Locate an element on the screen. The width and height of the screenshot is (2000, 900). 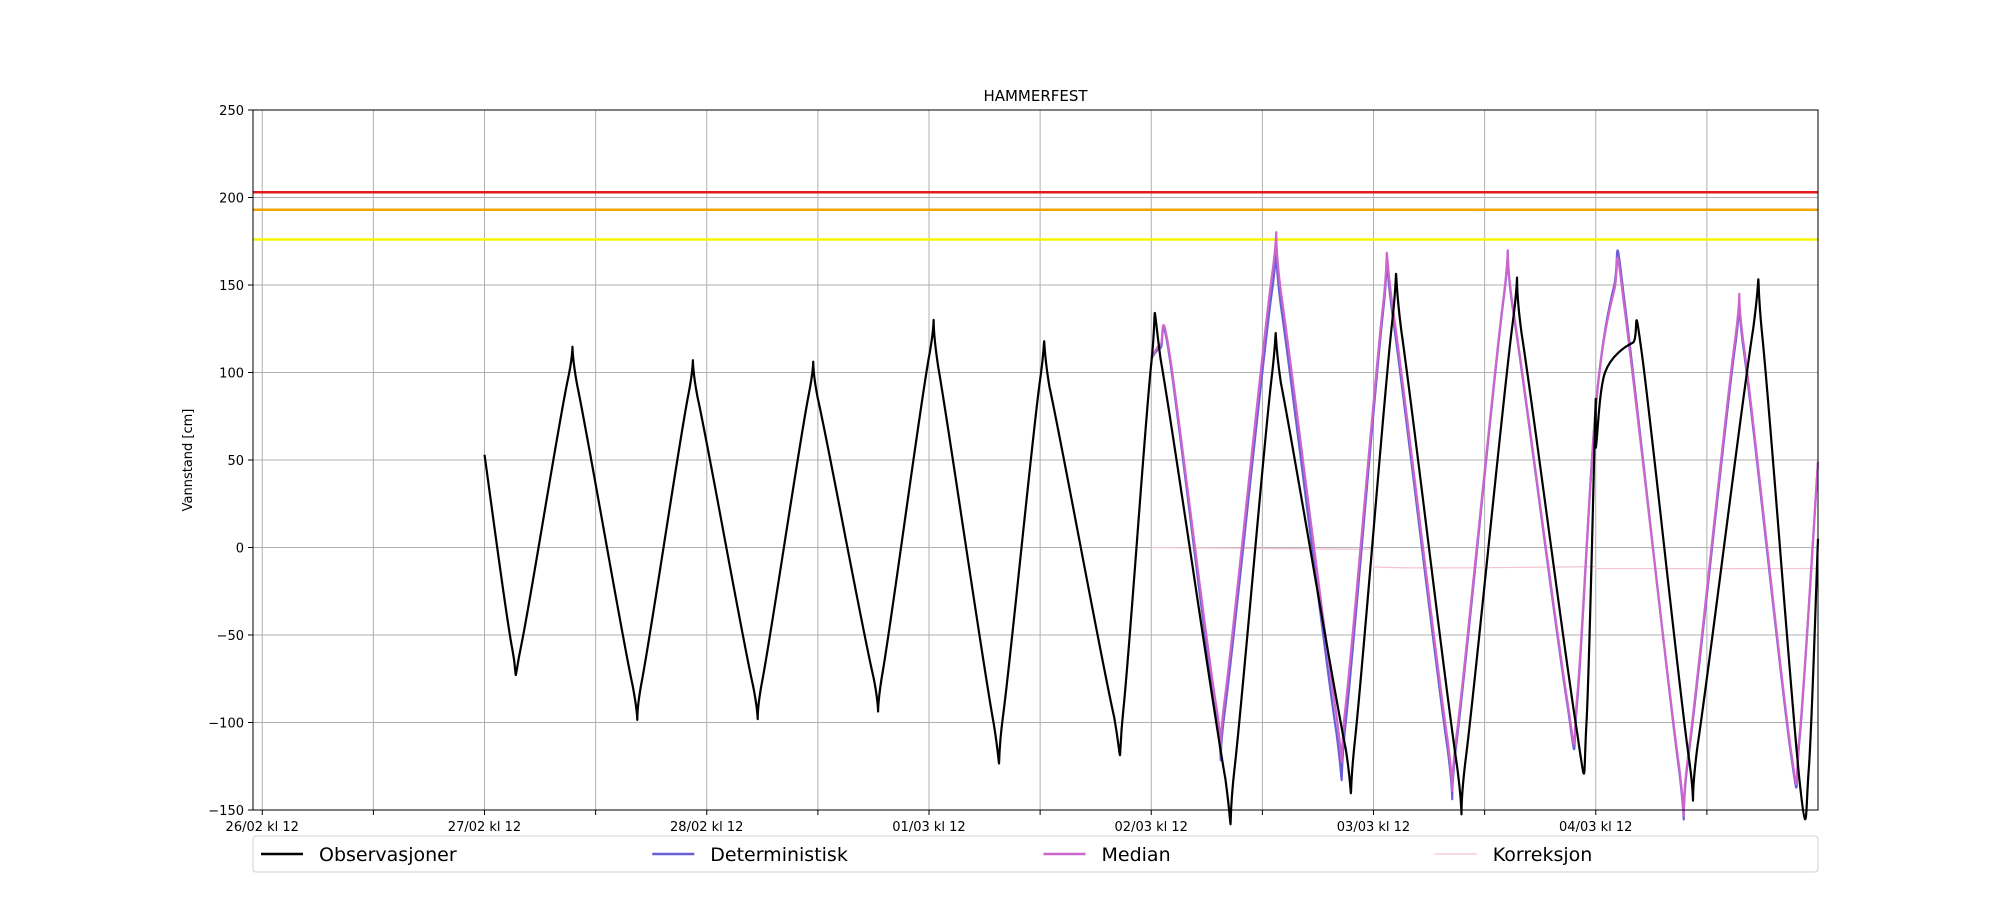
x-tick-label: 01/03 kl 12 is located at coordinates (928, 827).